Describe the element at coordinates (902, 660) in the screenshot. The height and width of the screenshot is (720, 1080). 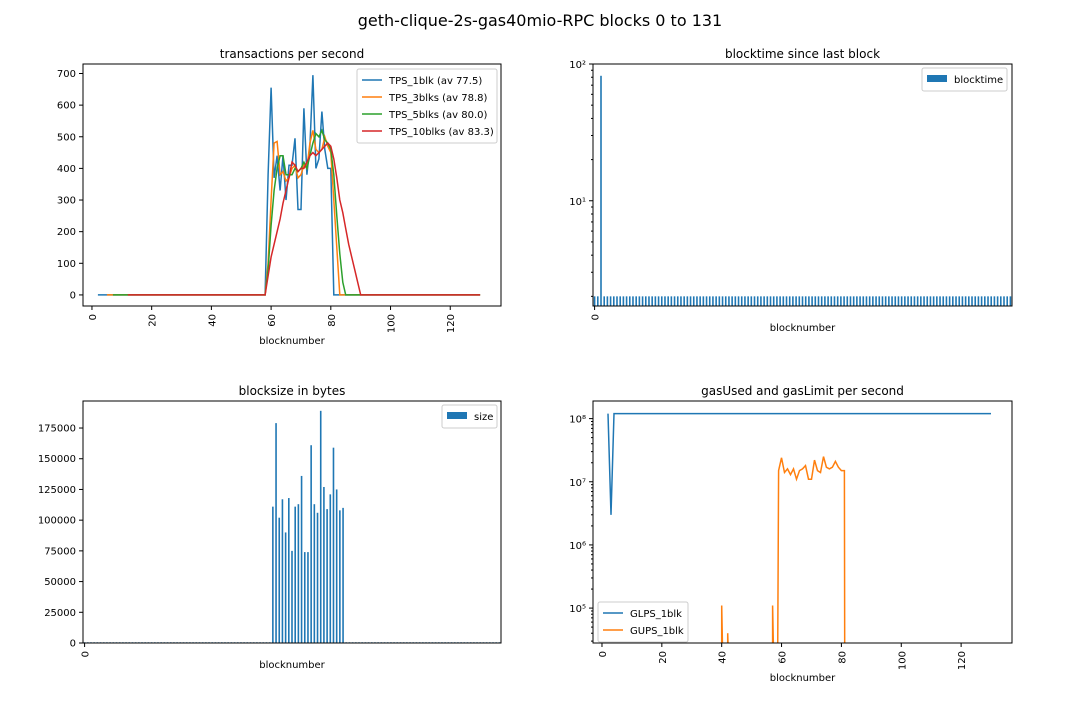
I see `x-tick-label: 100` at that location.